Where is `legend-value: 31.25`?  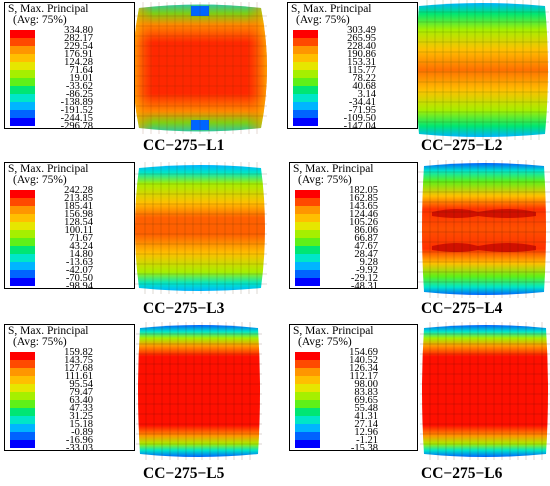 legend-value: 31.25 is located at coordinates (81, 416).